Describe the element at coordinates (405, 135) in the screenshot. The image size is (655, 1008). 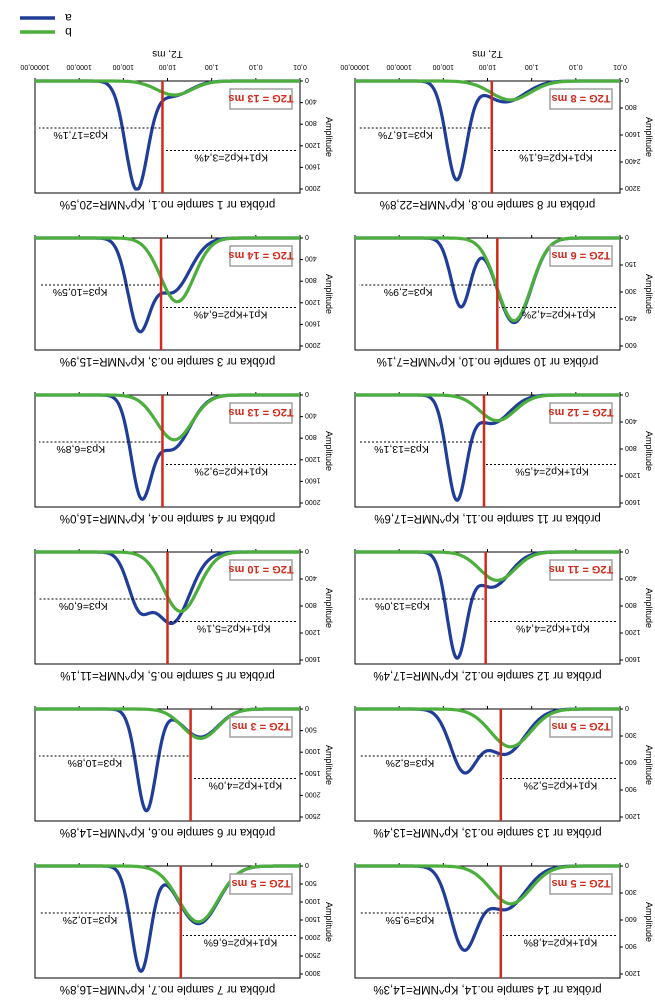
I see `panel-right-5-kp3-label: Kp3=16,7%` at that location.